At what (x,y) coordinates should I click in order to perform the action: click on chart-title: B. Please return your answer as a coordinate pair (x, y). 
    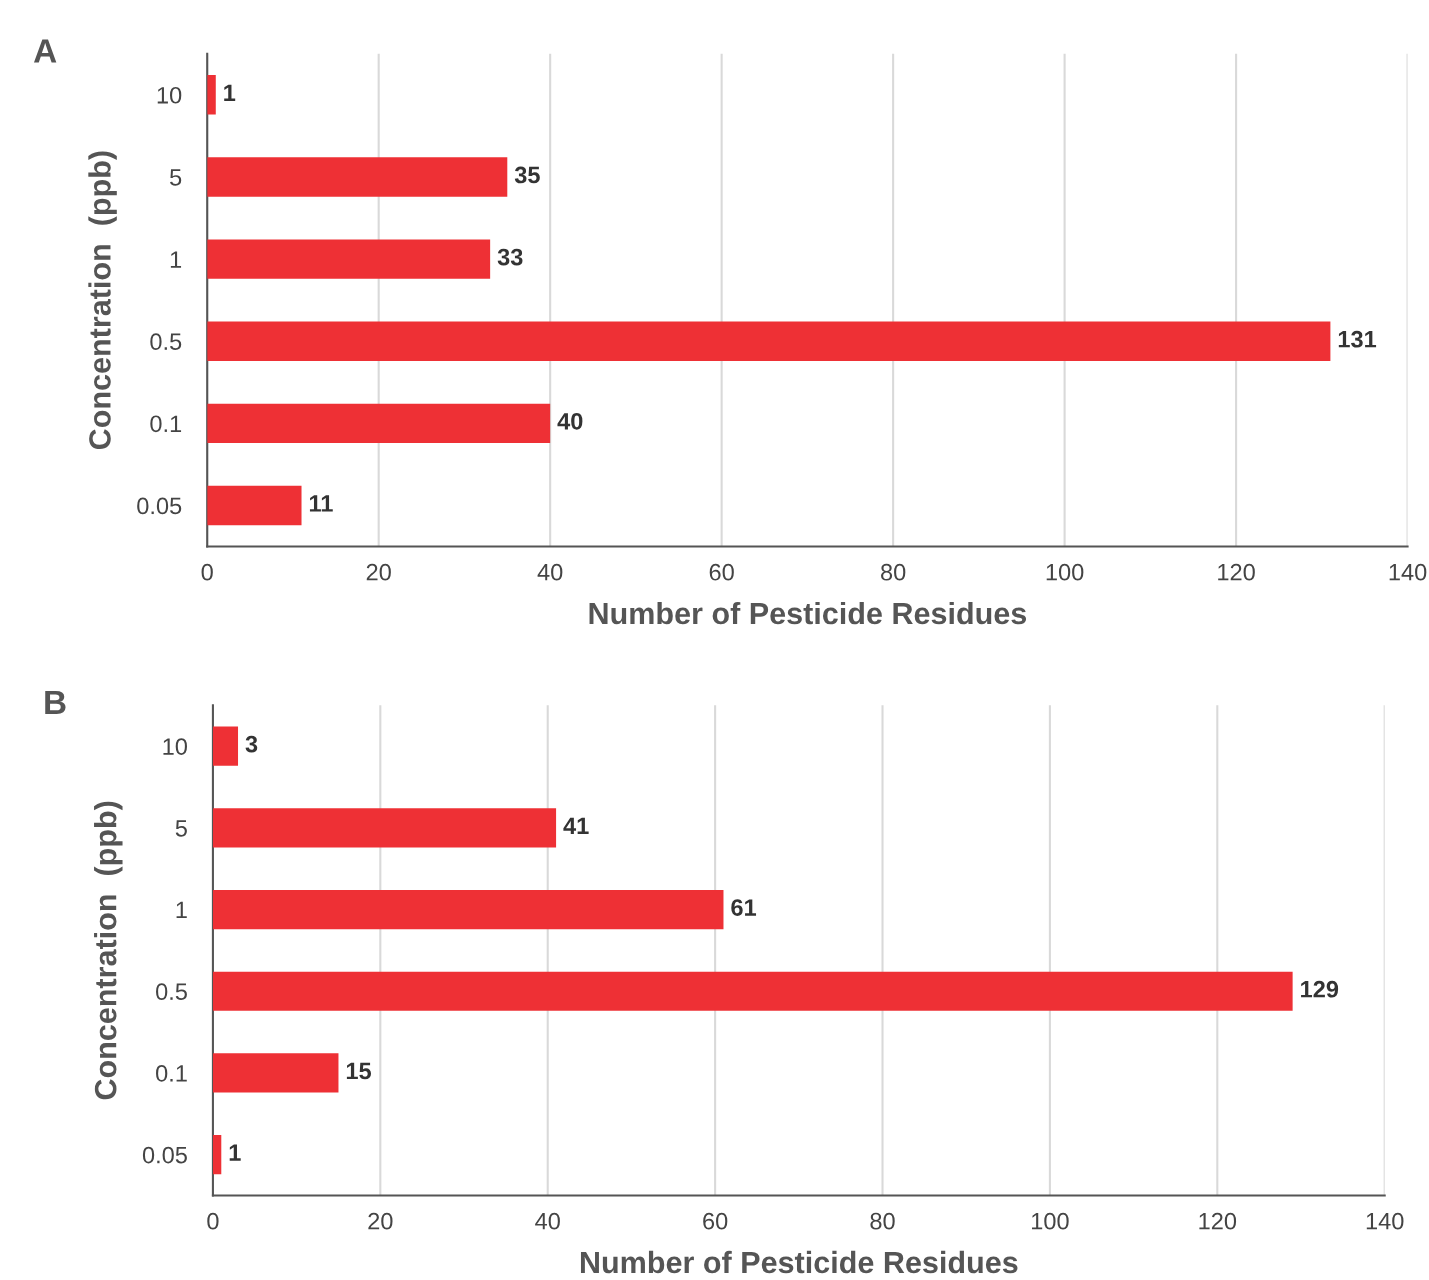
    Looking at the image, I should click on (55, 702).